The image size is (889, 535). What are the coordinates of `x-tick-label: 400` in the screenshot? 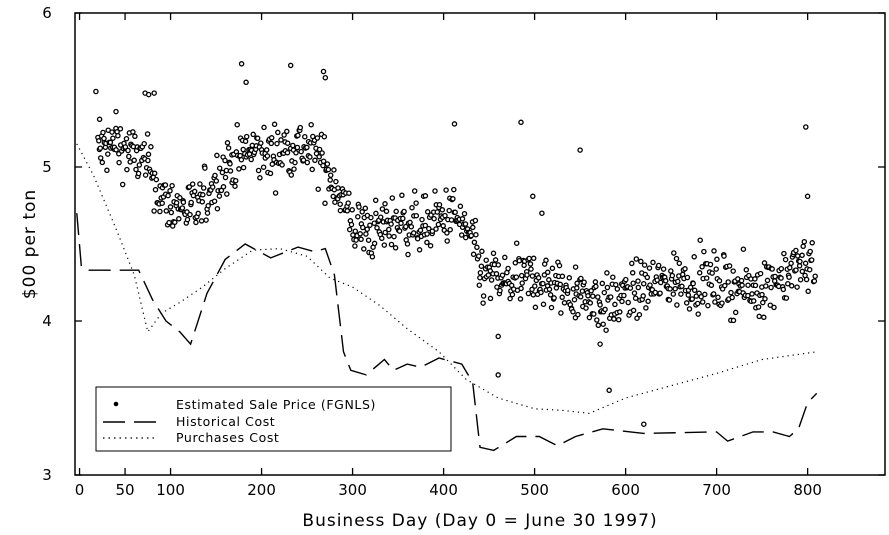 It's located at (443, 490).